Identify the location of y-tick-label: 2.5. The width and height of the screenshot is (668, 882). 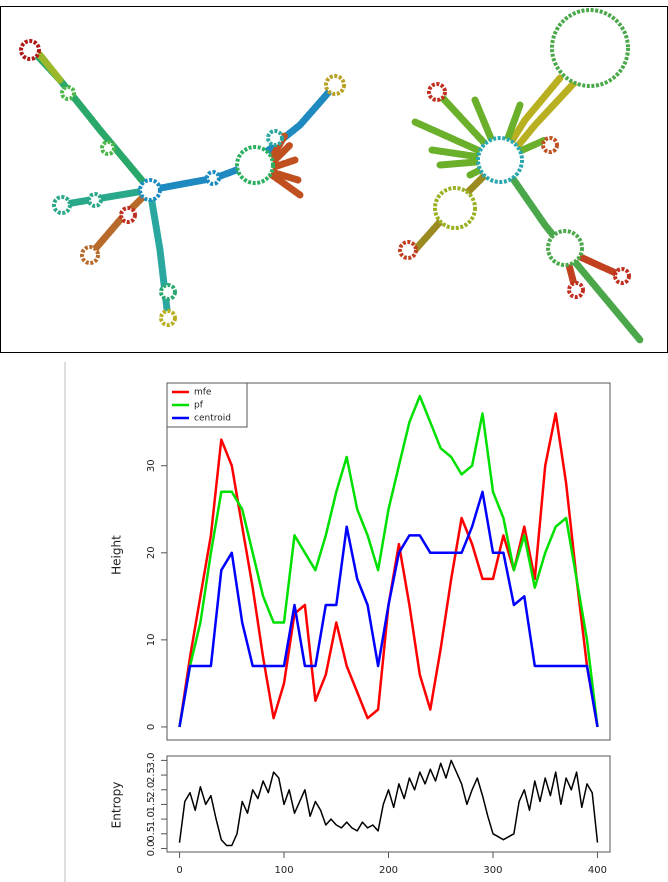
(151, 775).